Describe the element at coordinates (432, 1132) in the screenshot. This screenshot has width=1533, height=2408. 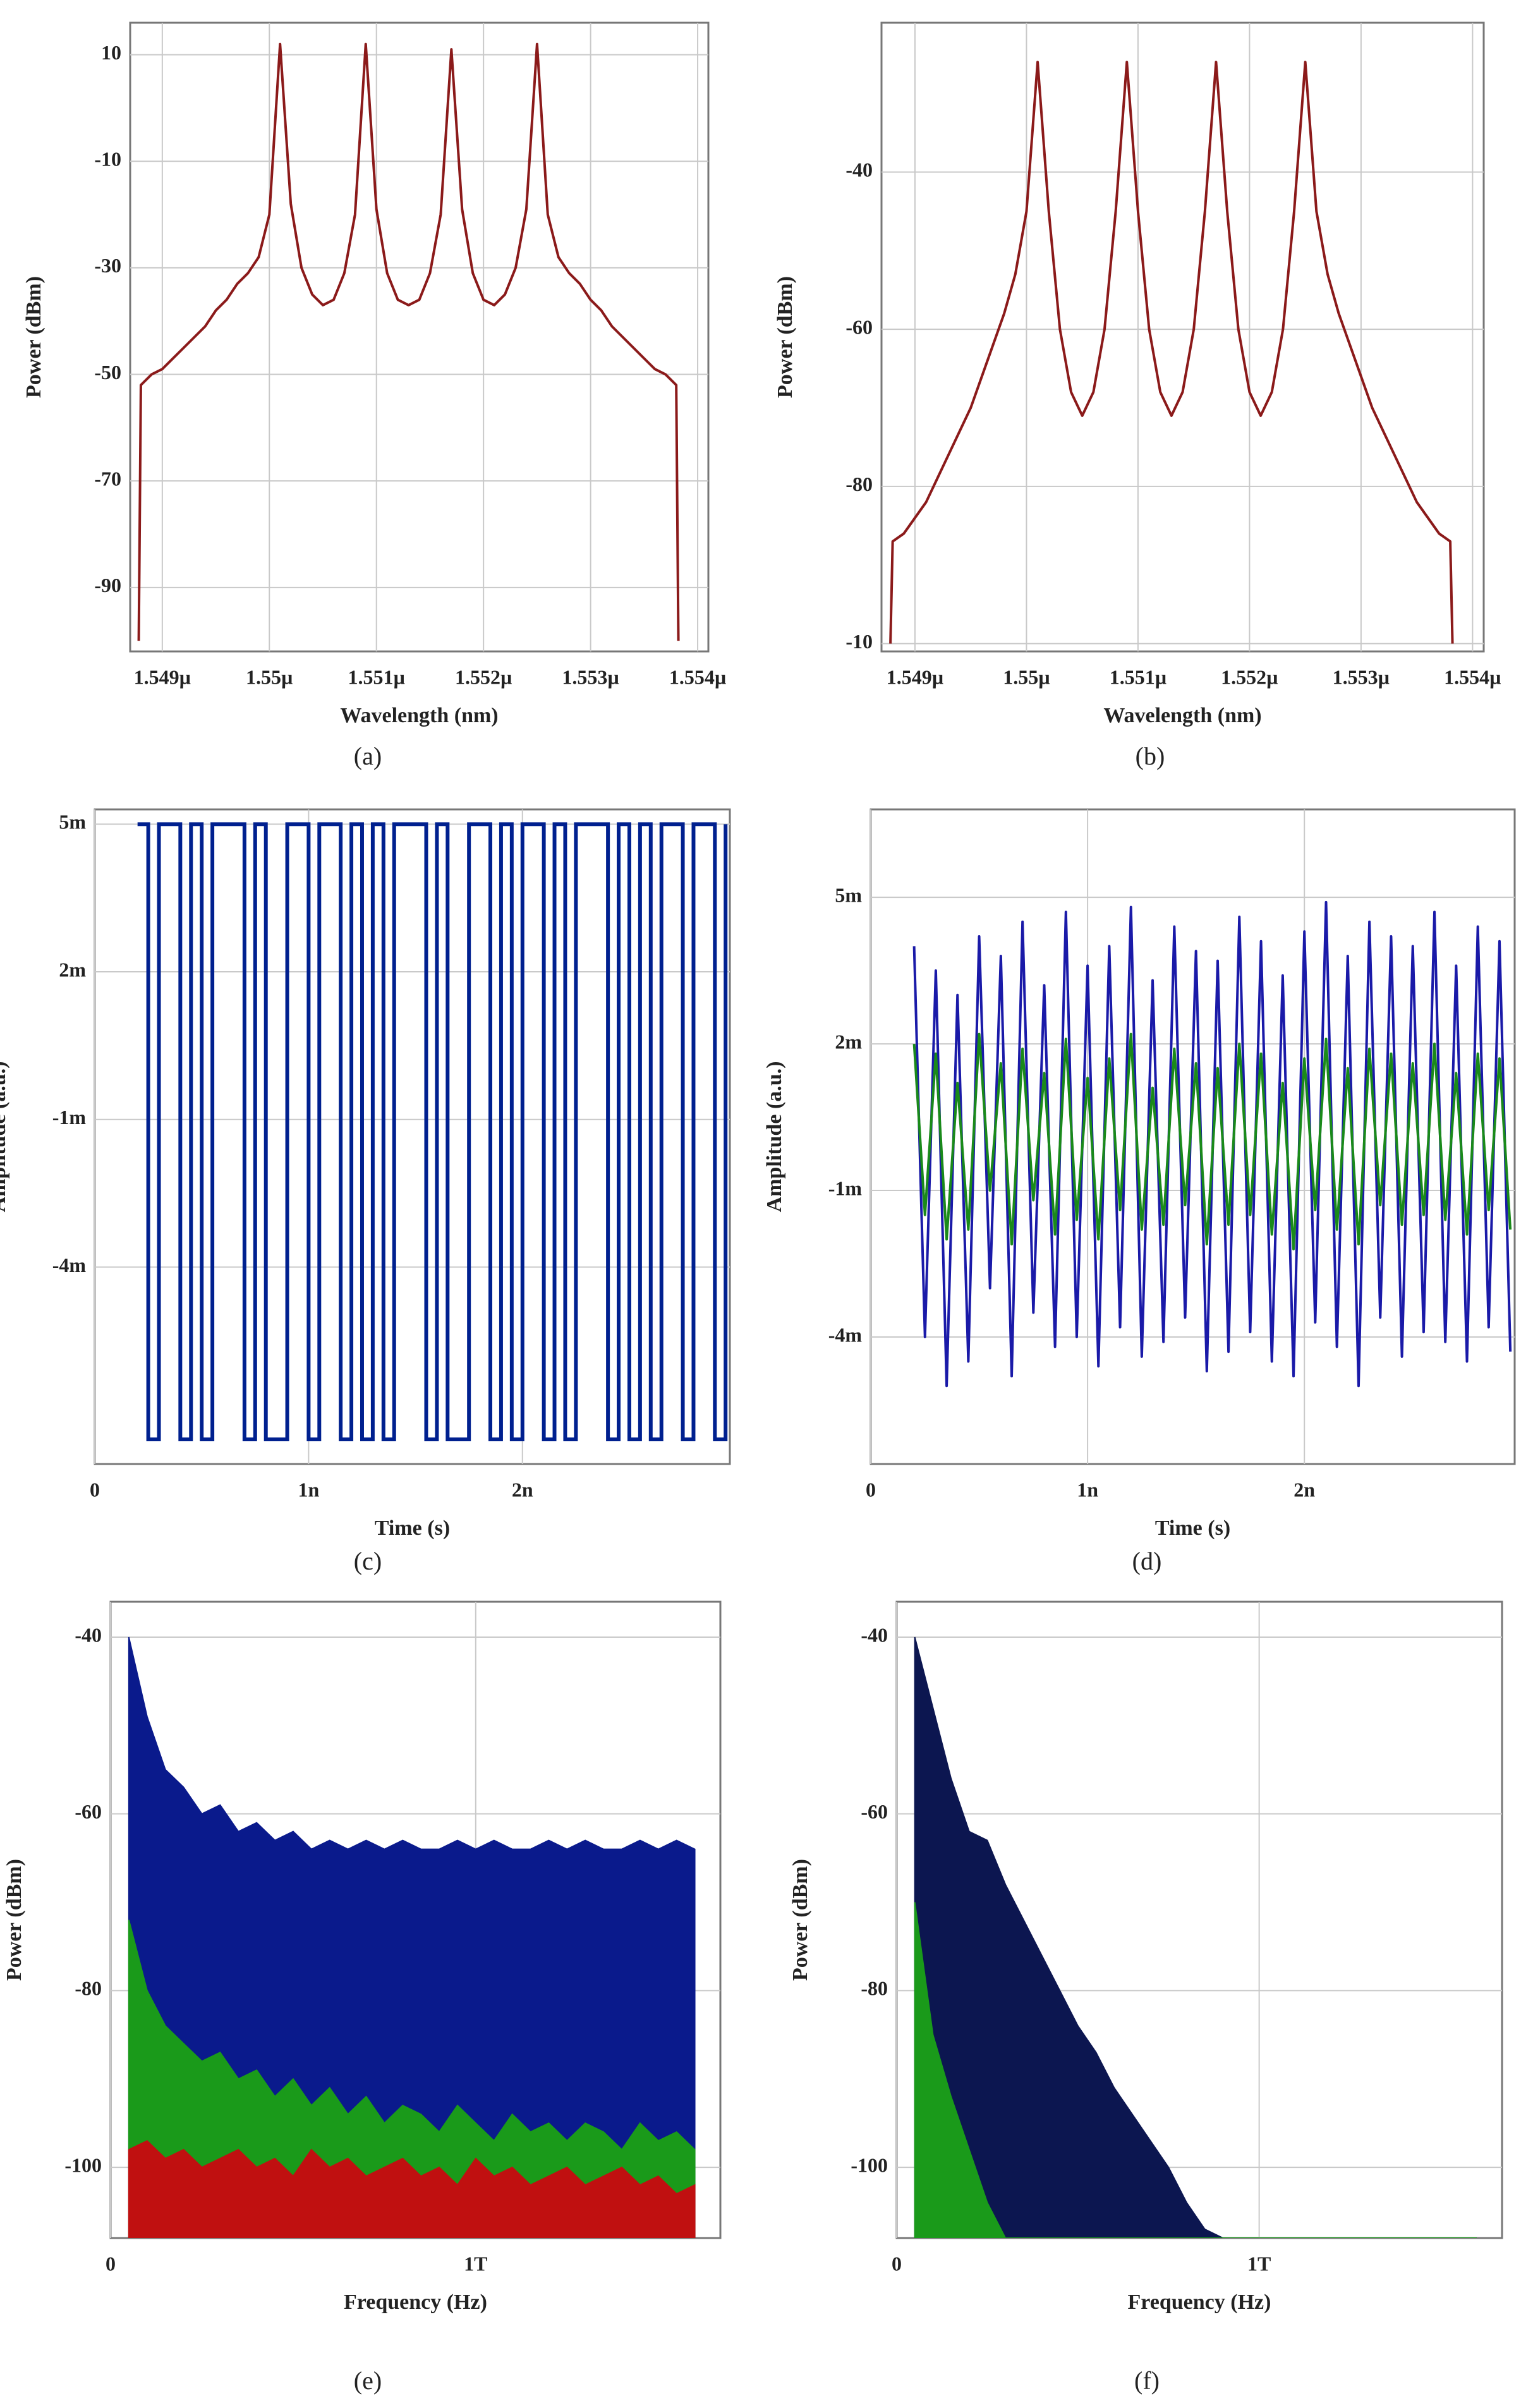
I see `series-step` at that location.